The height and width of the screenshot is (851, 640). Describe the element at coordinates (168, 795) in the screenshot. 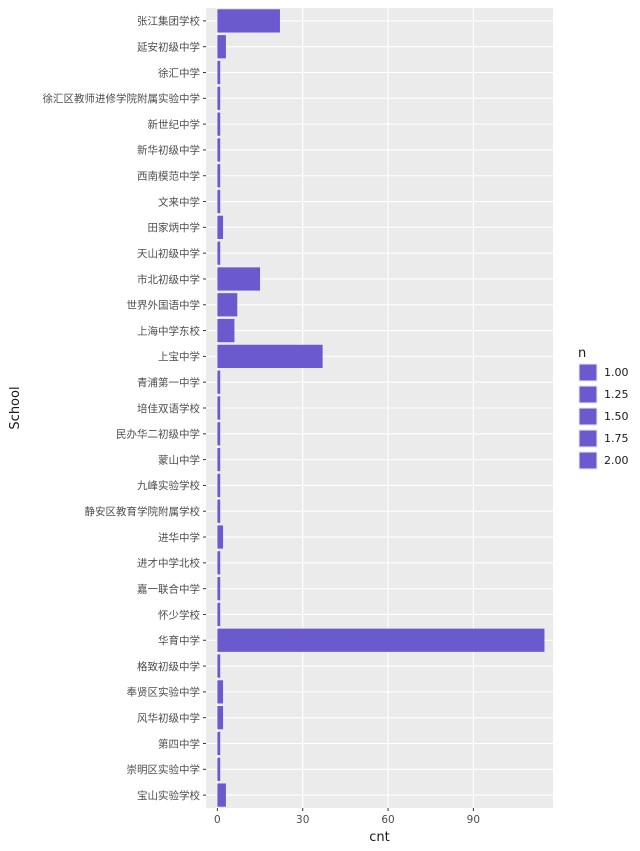

I see `y-tick-label: 宝山实验学校` at that location.